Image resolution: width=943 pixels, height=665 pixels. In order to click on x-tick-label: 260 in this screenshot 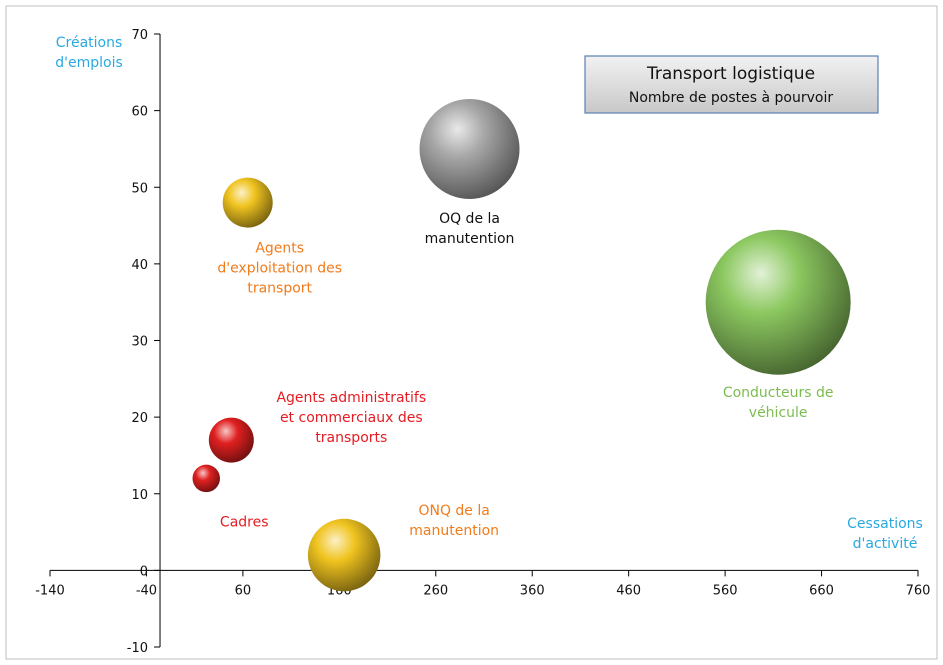, I will do `click(435, 590)`.